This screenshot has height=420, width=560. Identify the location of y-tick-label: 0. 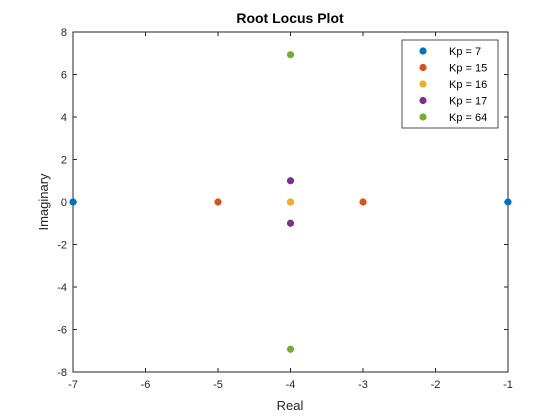
(64, 203).